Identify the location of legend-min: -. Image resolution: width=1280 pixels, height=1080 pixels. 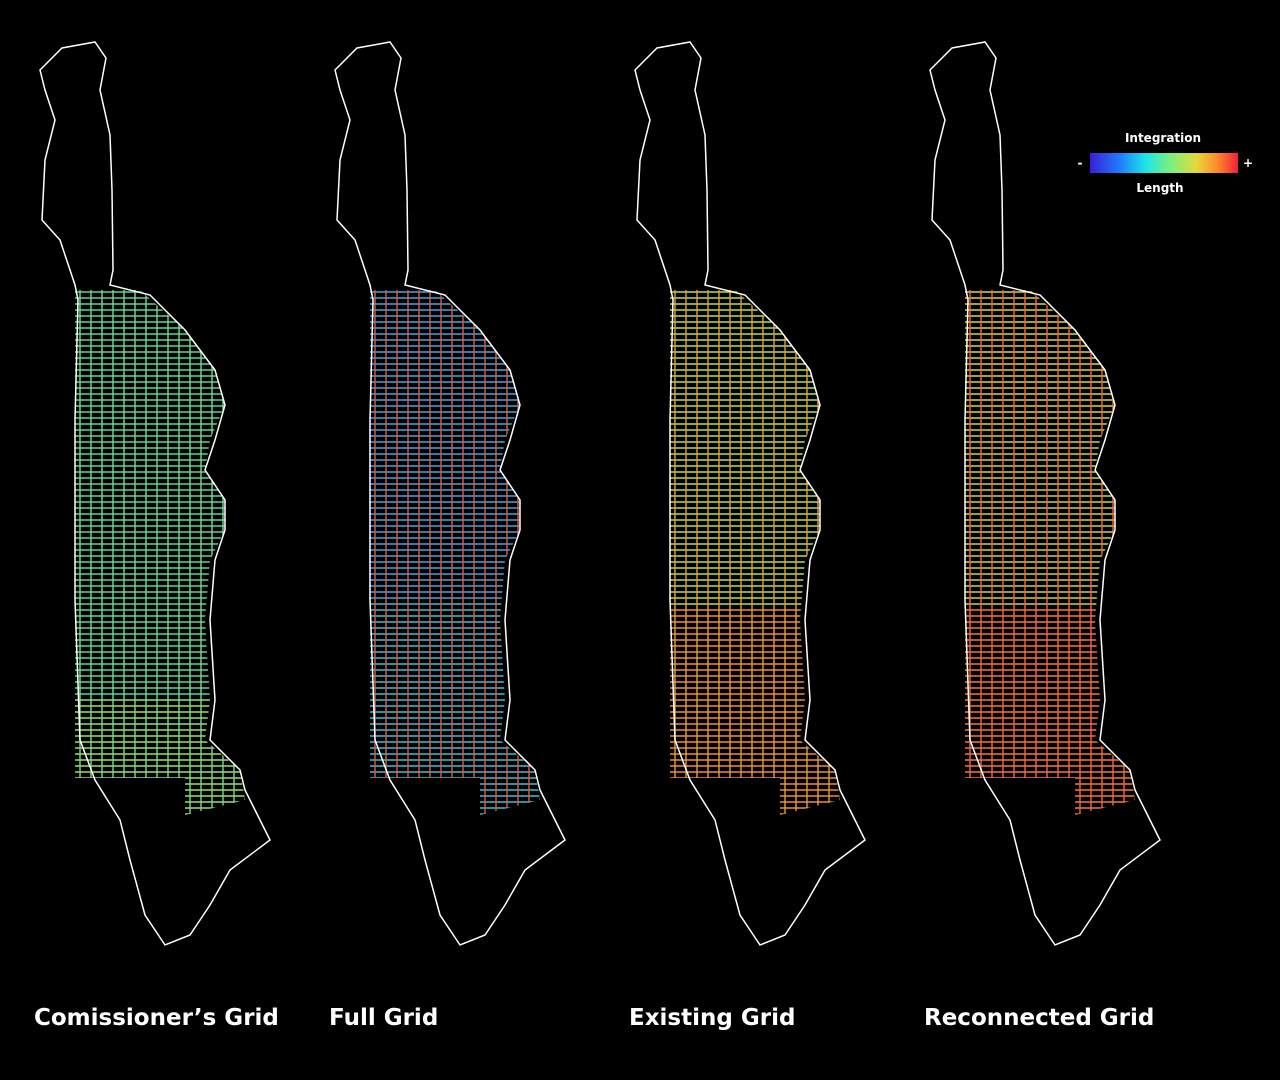
(1080, 163).